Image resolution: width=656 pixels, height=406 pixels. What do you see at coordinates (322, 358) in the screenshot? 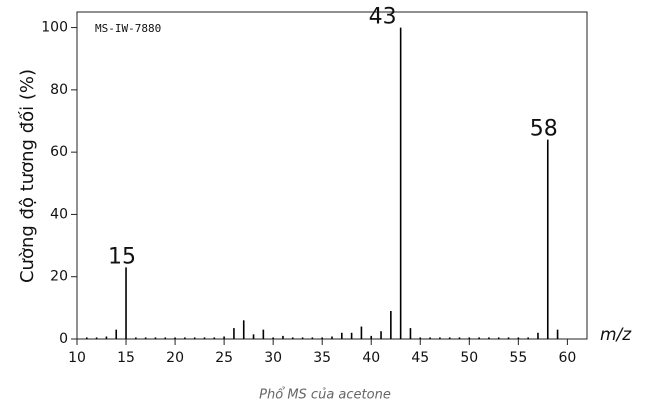
I see `x-tick-label: 35` at bounding box center [322, 358].